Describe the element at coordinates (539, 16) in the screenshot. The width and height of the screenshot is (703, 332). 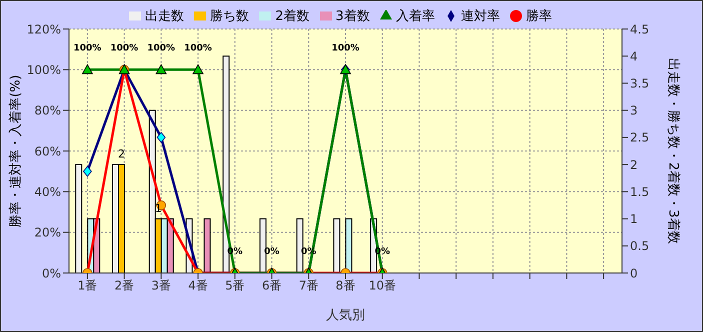
I see `legend-label: 勝率` at that location.